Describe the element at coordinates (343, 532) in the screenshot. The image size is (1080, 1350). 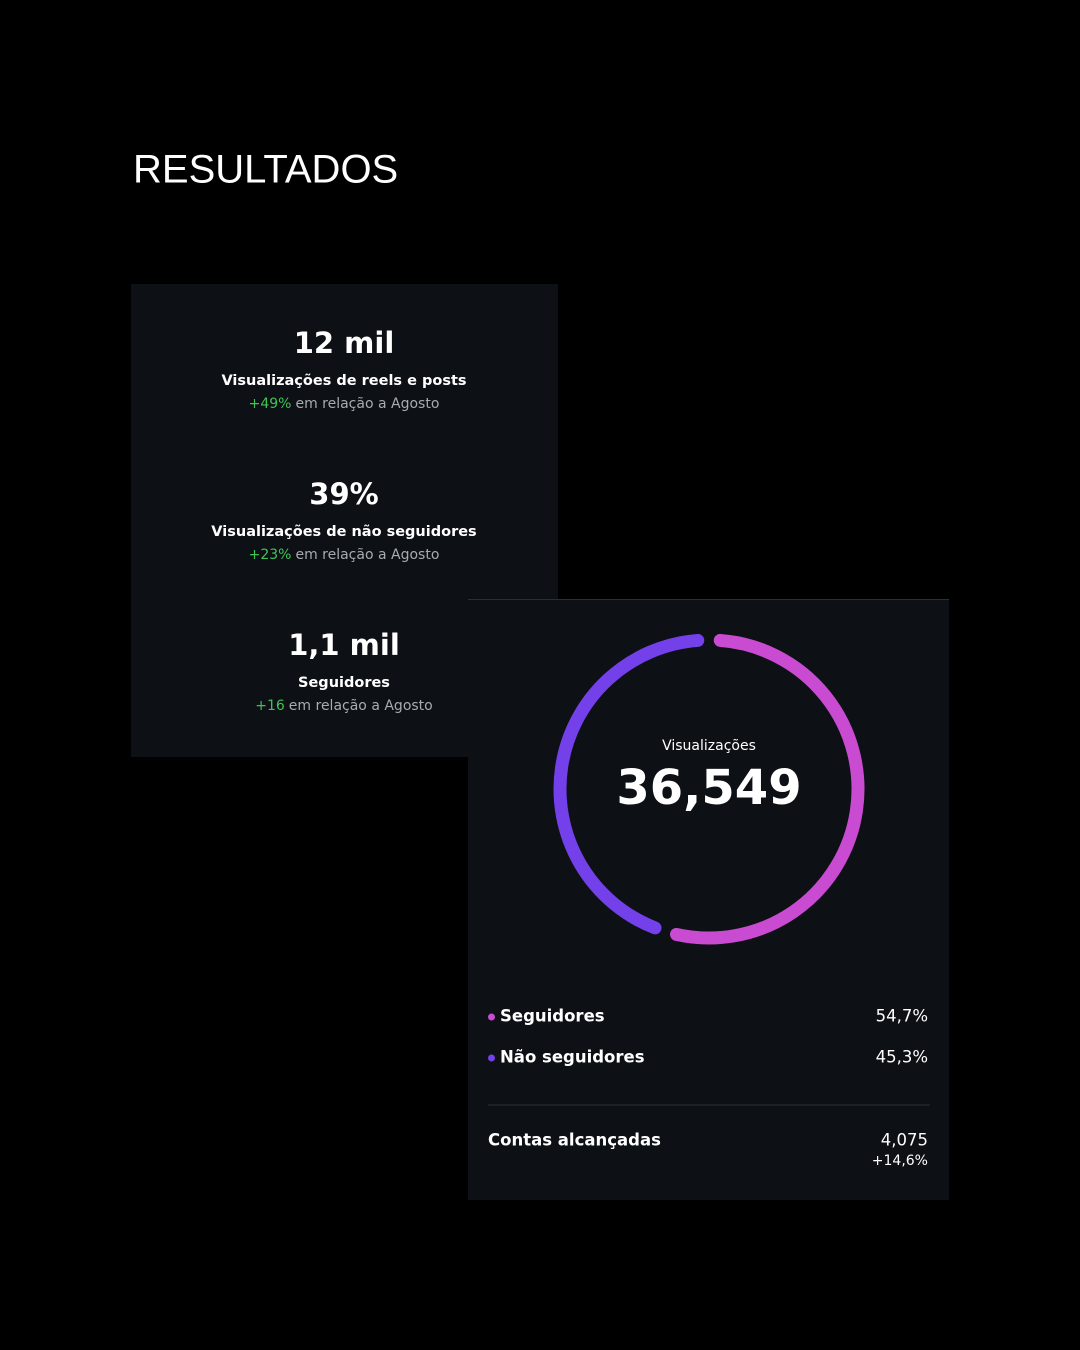
I see `stat-label: Visualizações de não seguidores` at that location.